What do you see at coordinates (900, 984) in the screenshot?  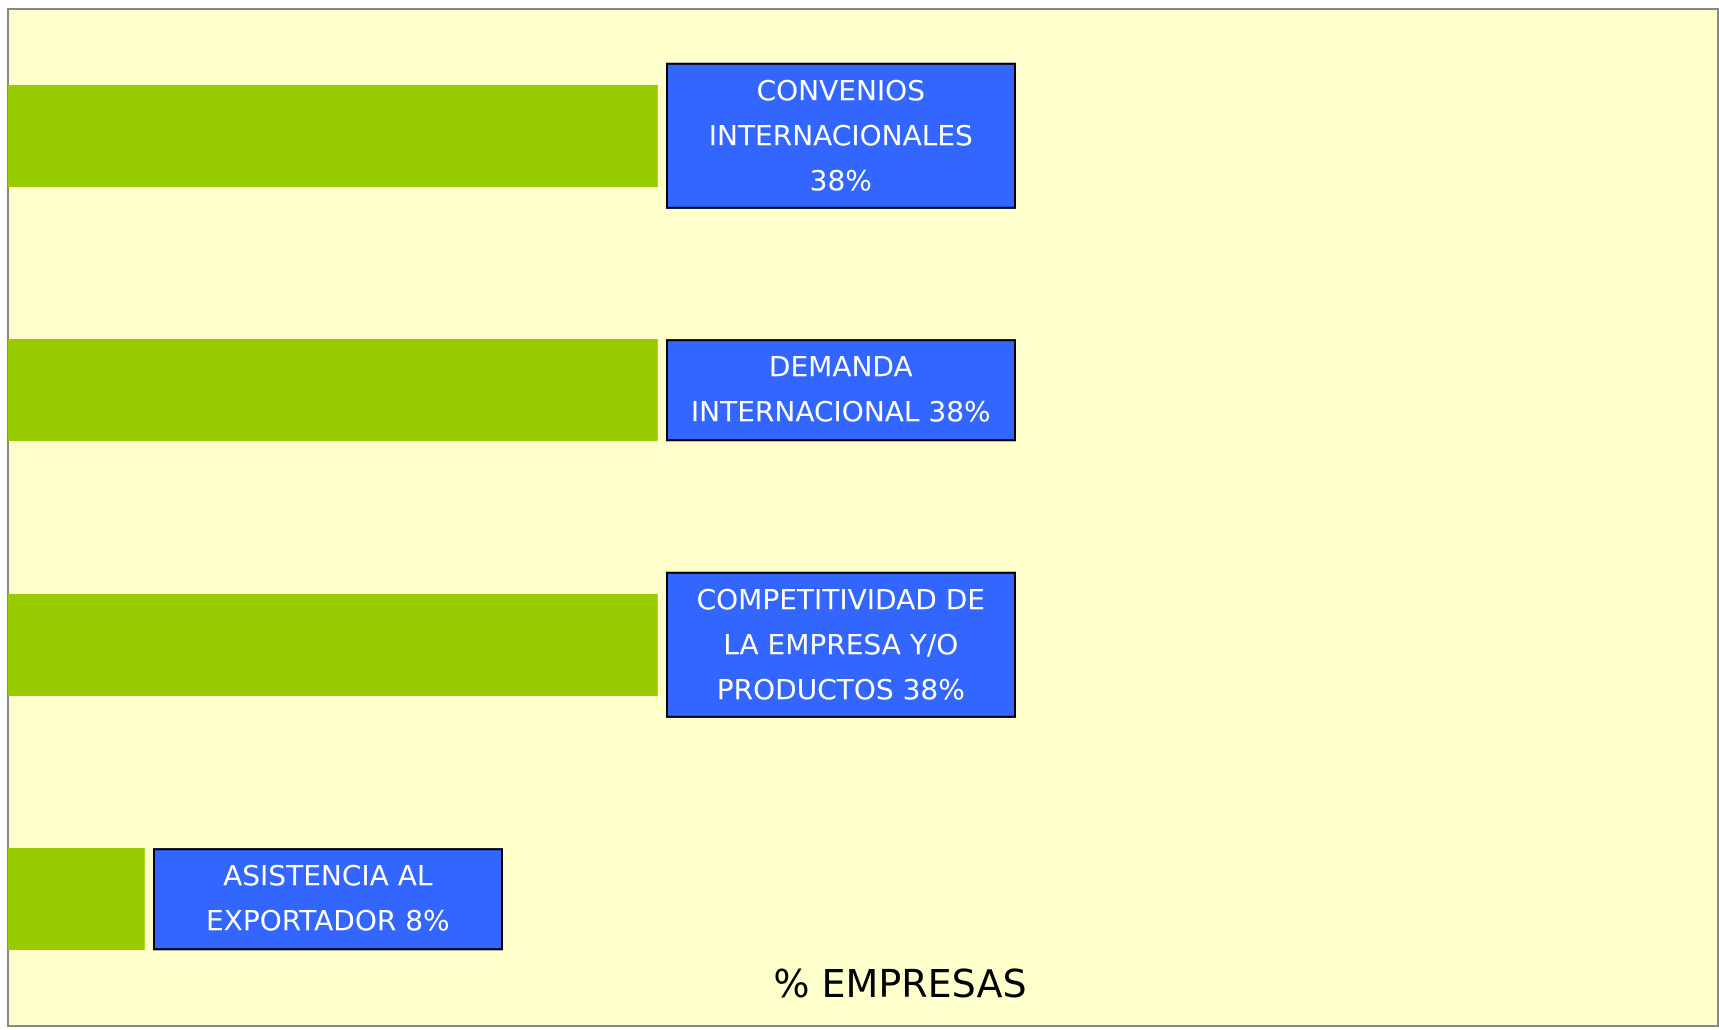 I see `x-axis-title: % EMPRESAS` at bounding box center [900, 984].